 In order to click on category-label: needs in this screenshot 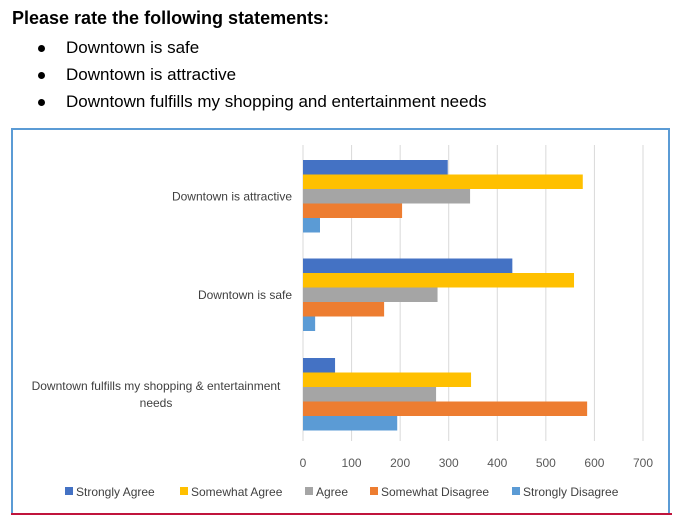, I will do `click(156, 403)`.